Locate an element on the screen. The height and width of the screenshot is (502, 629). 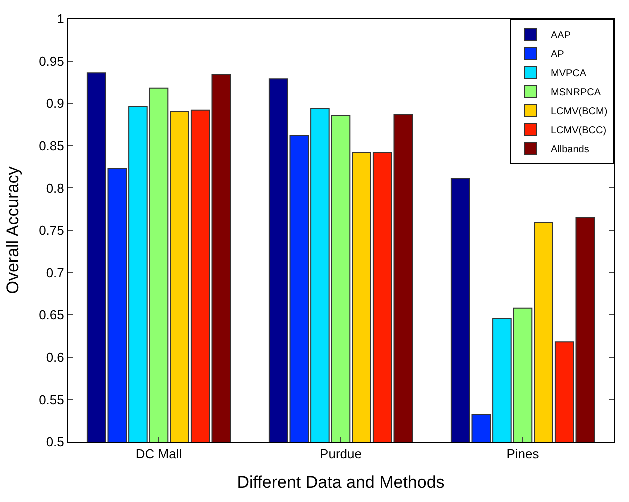
y-axis-title: Overall Accuracy is located at coordinates (13, 230).